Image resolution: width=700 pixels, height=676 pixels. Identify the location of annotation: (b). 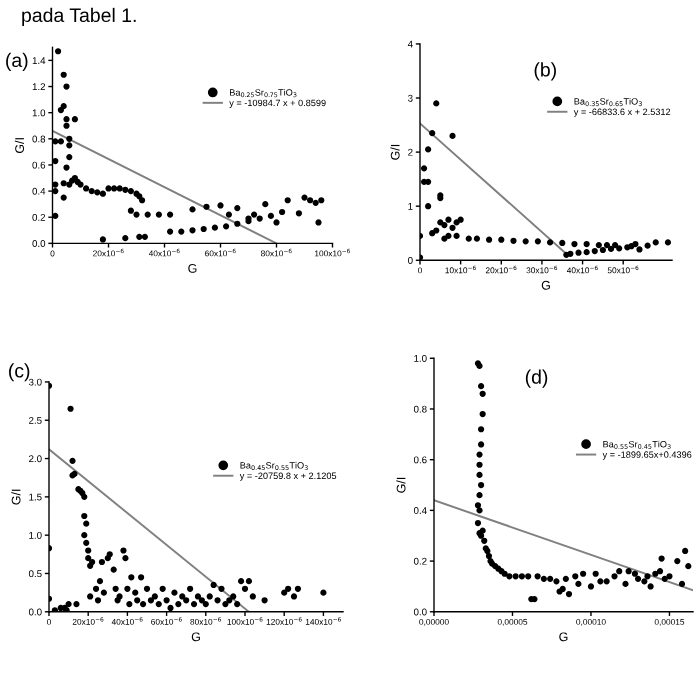
(545, 71).